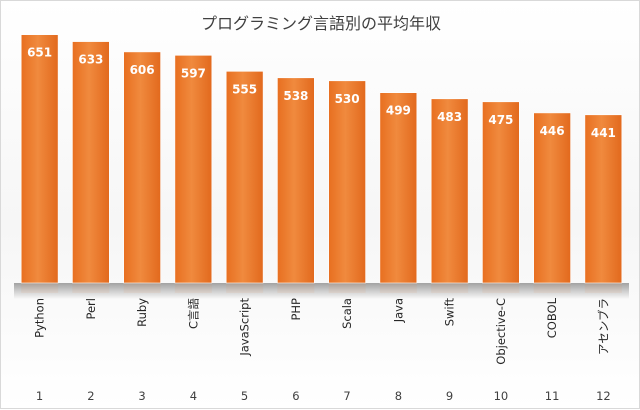  I want to click on index-label-9: 9, so click(449, 396).